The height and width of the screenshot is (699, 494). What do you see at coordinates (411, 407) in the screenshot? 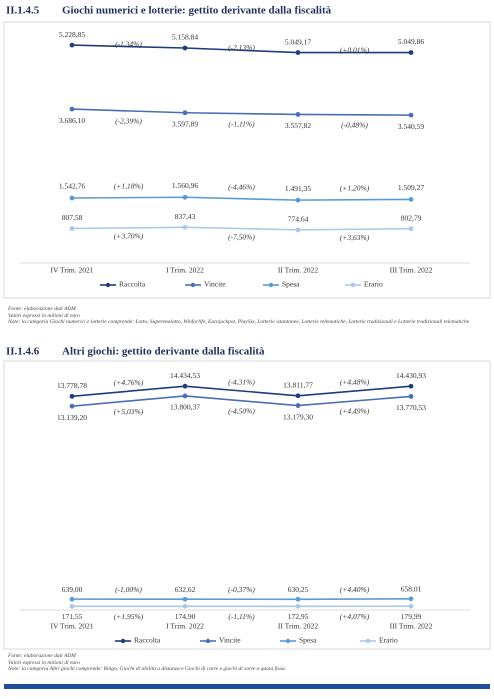
I see `value-label: 13.770,53` at bounding box center [411, 407].